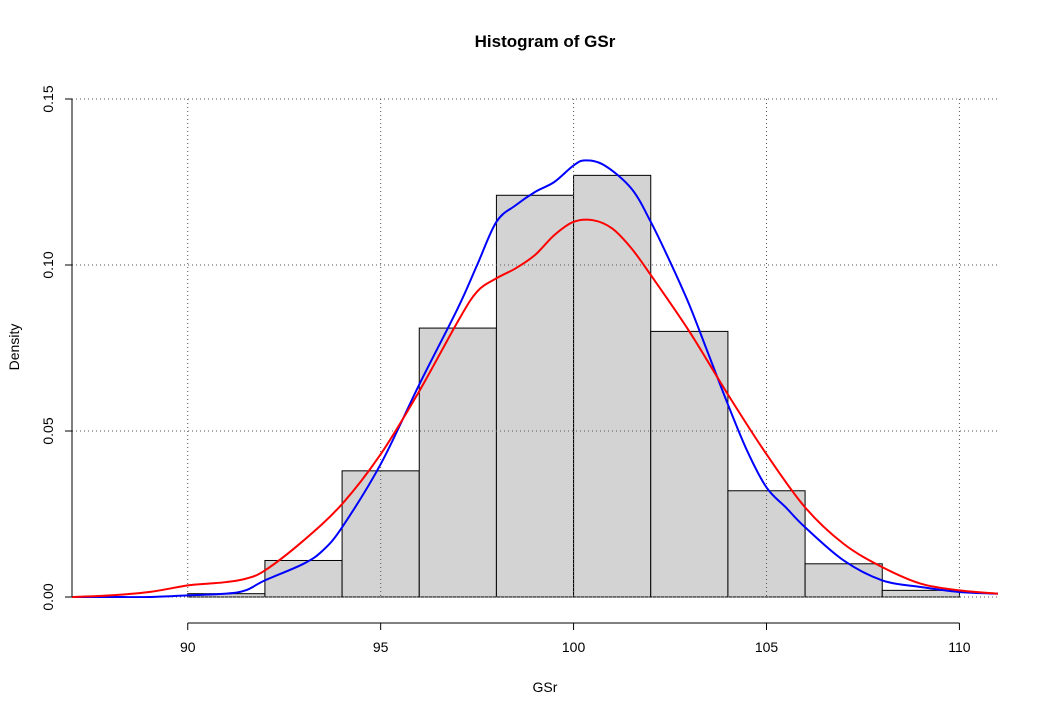 The image size is (1038, 715). Describe the element at coordinates (574, 647) in the screenshot. I see `x-tick-label-2: 100` at that location.